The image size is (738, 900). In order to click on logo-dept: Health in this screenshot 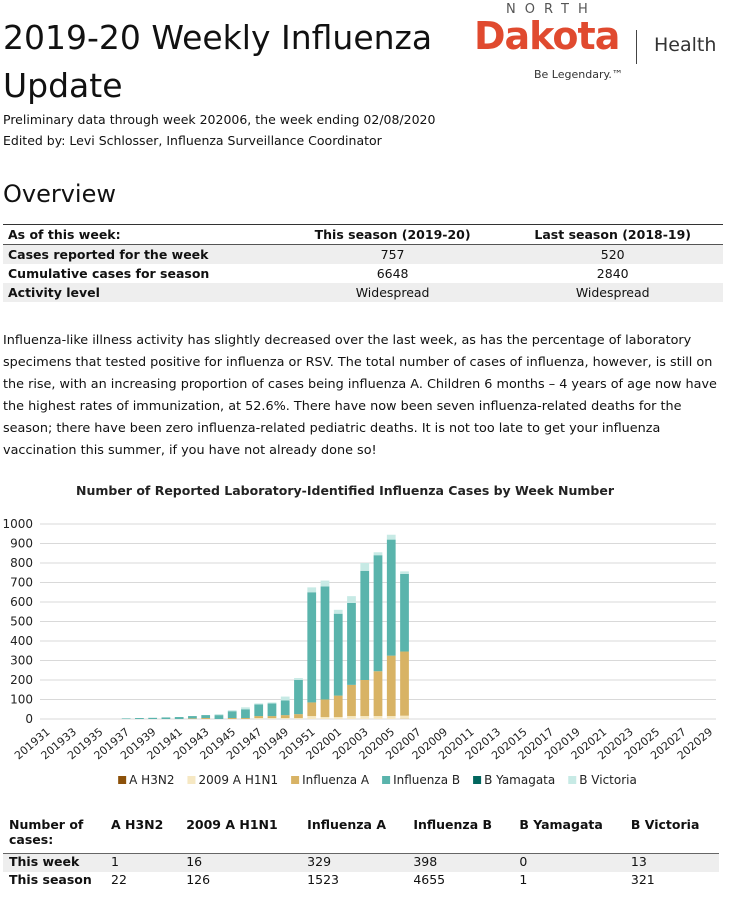, I will do `click(685, 45)`.